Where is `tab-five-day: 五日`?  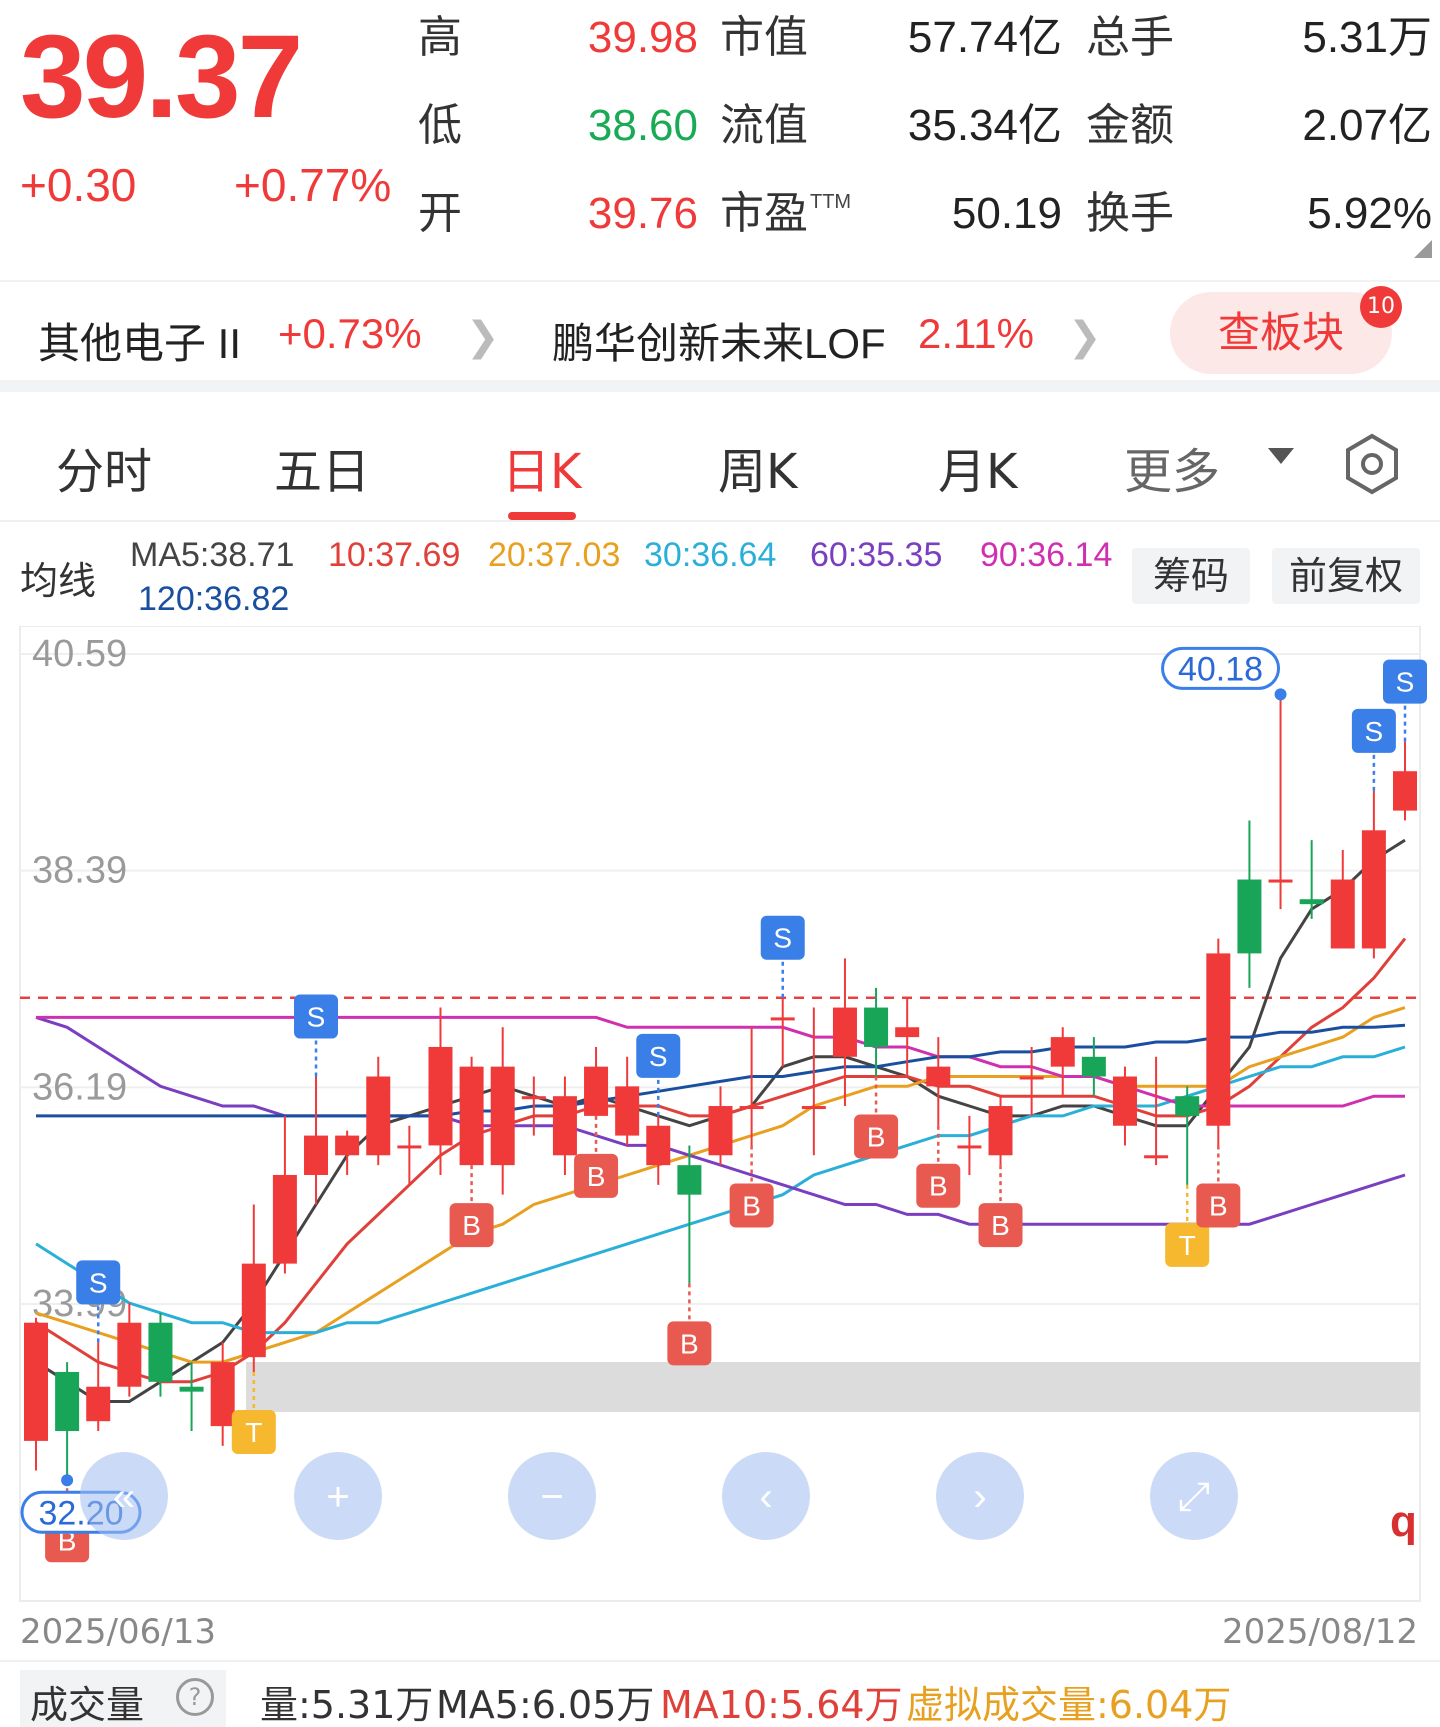 tab-five-day: 五日 is located at coordinates (322, 472).